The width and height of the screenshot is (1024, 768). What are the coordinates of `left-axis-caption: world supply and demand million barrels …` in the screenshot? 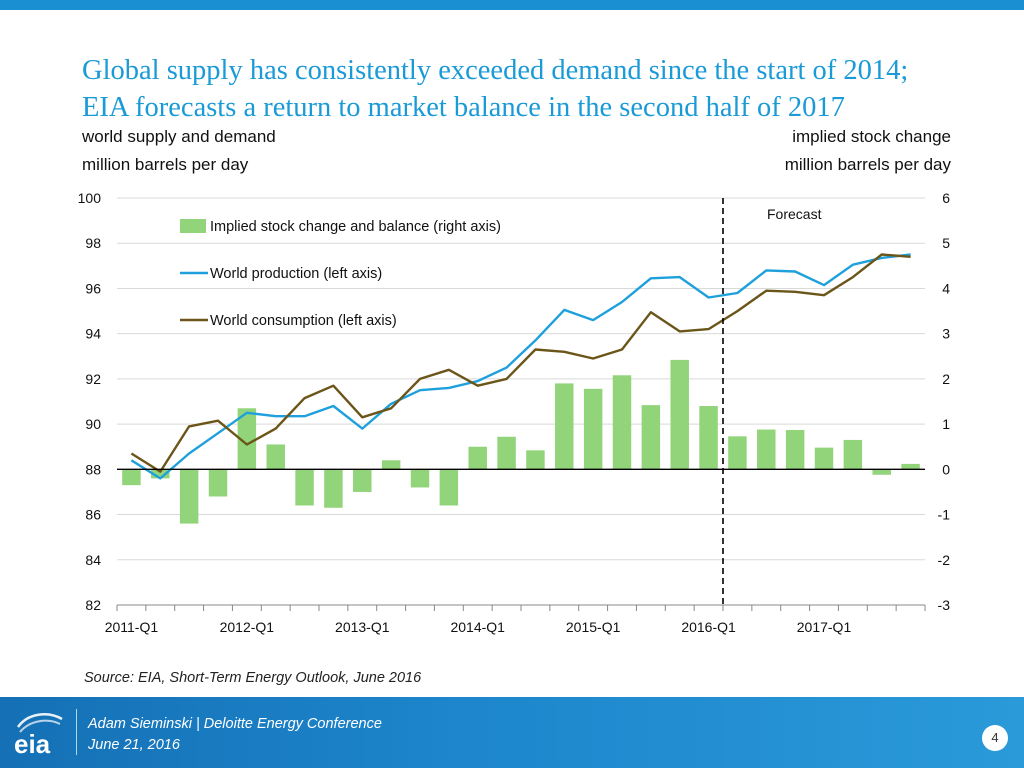 It's located at (179, 151).